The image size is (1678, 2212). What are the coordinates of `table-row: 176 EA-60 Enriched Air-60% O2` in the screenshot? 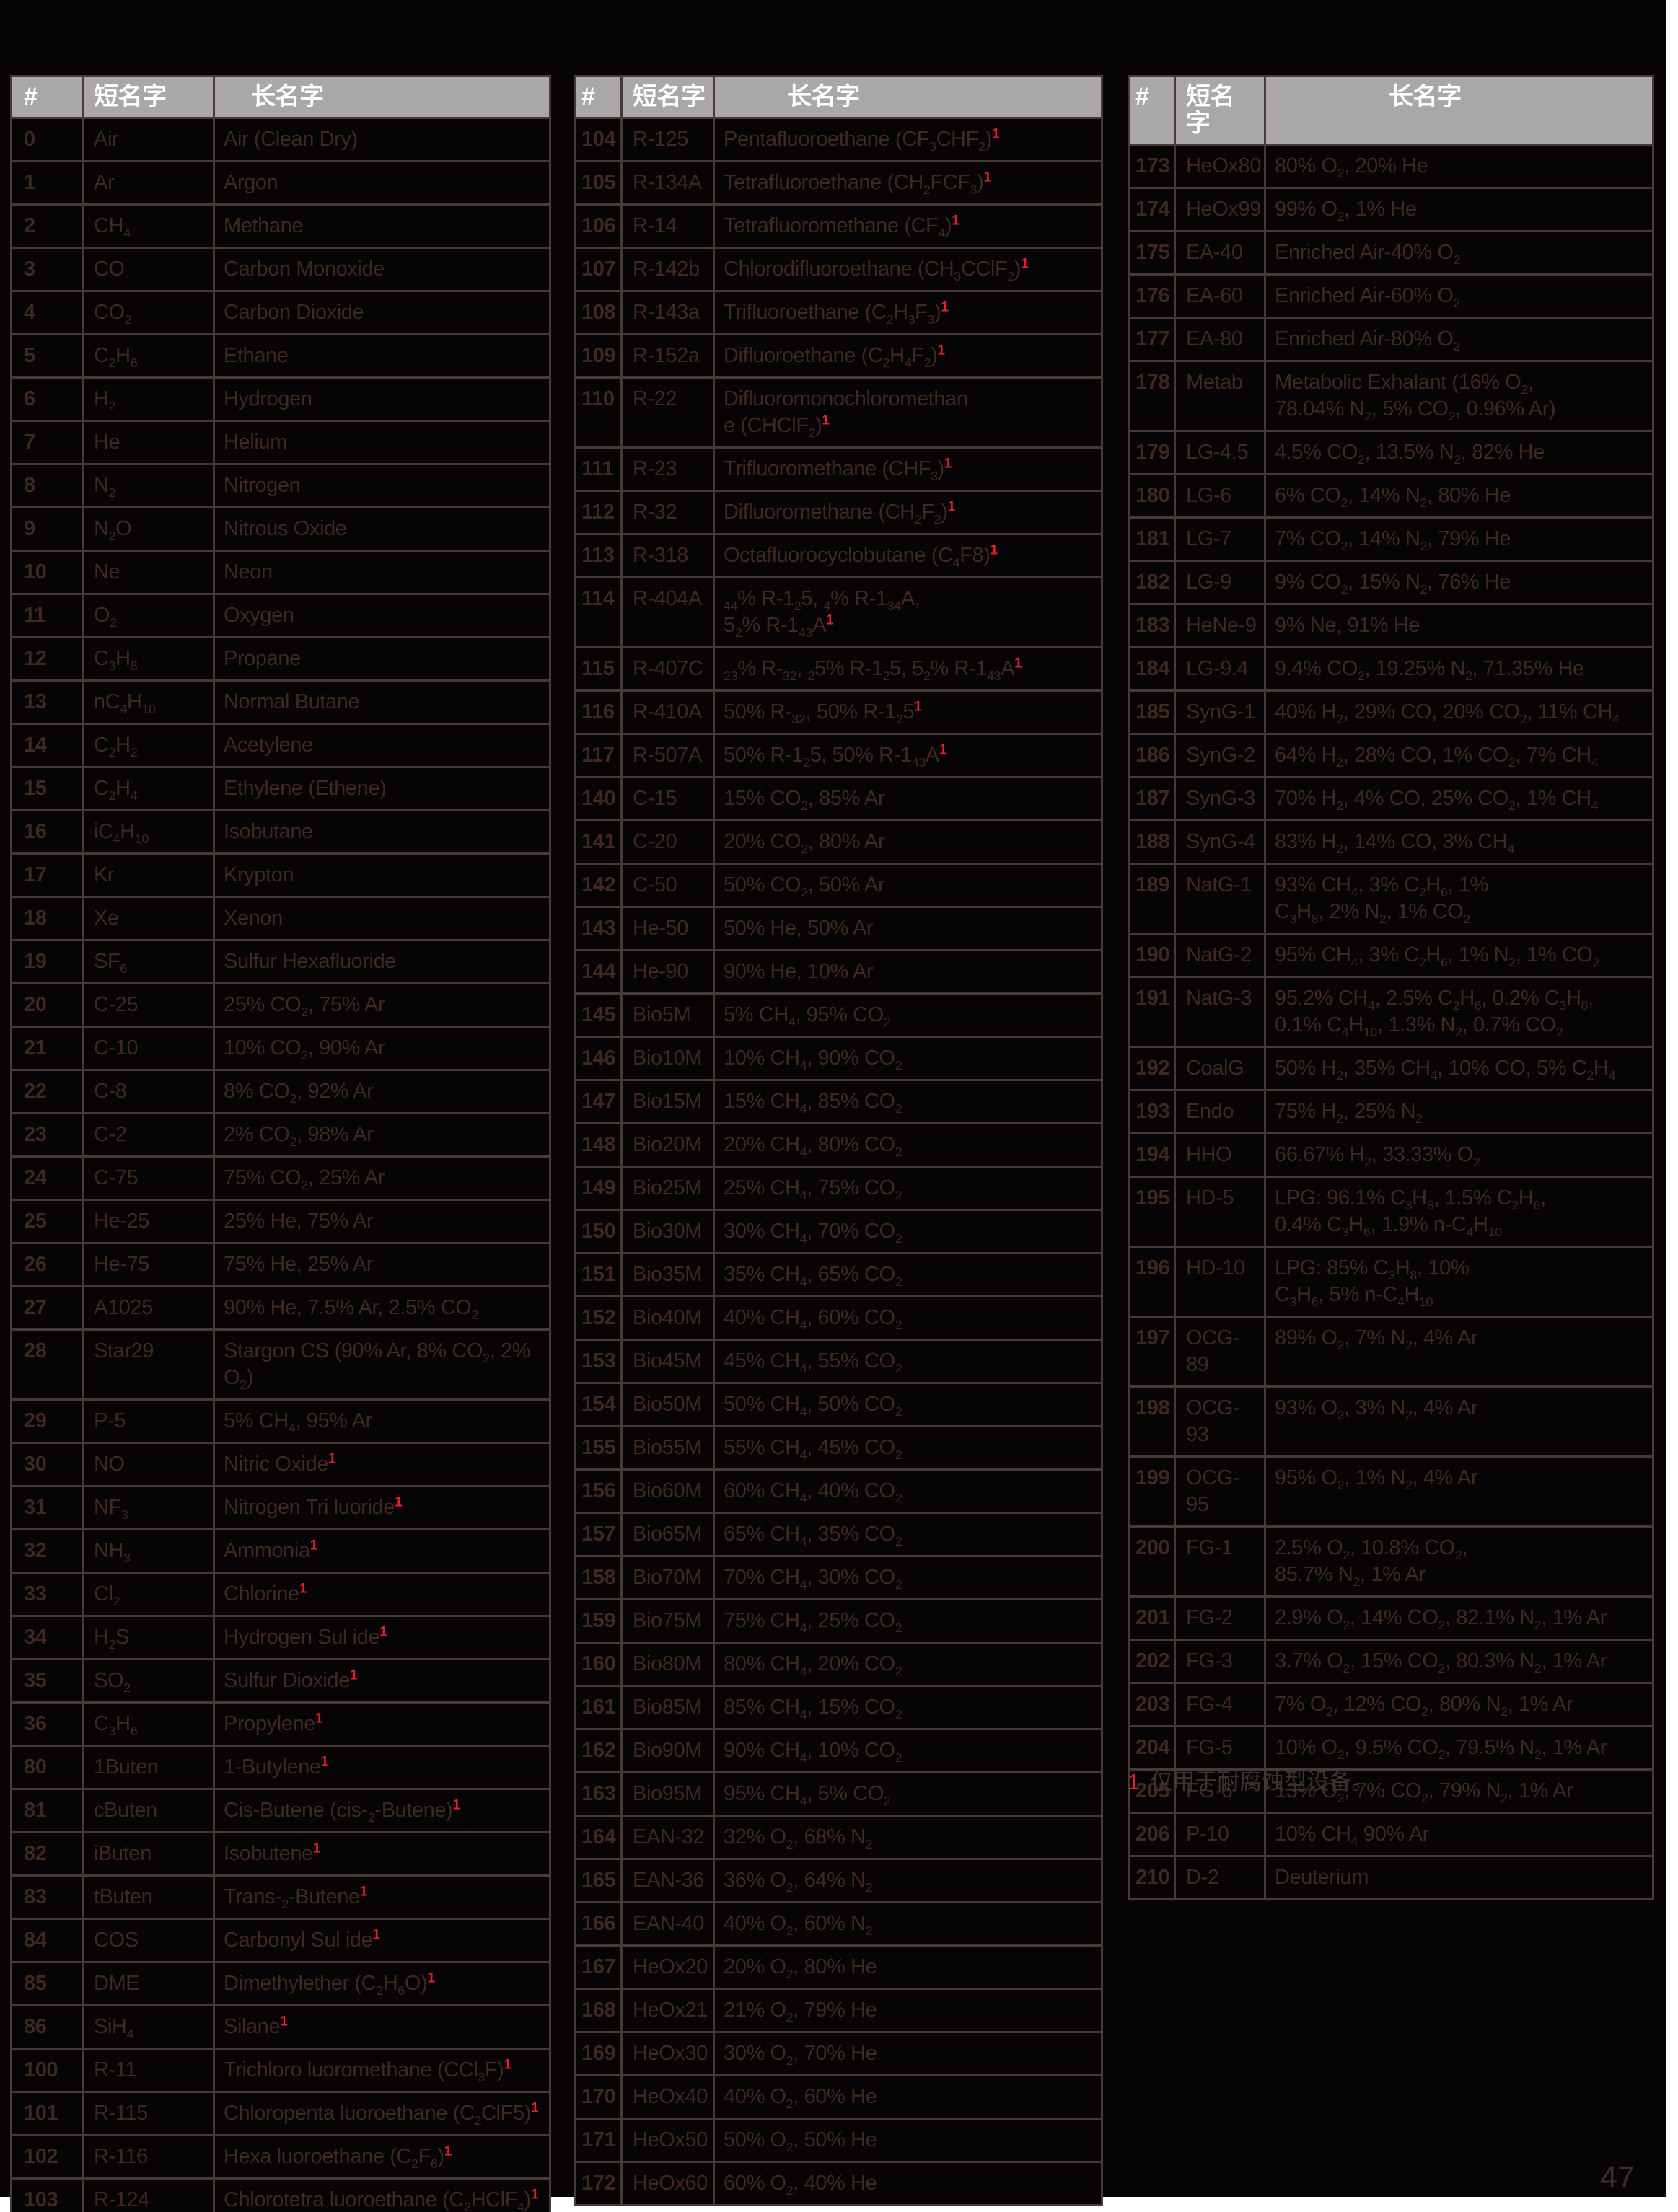 It's located at (1391, 295).